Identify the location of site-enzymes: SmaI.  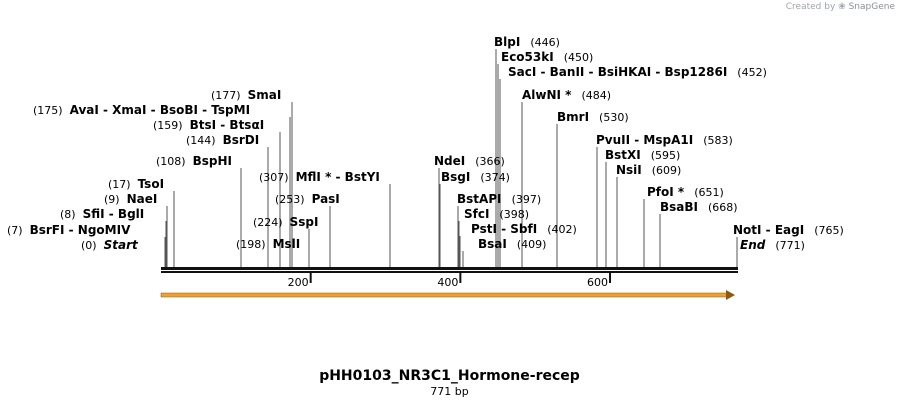
(265, 95).